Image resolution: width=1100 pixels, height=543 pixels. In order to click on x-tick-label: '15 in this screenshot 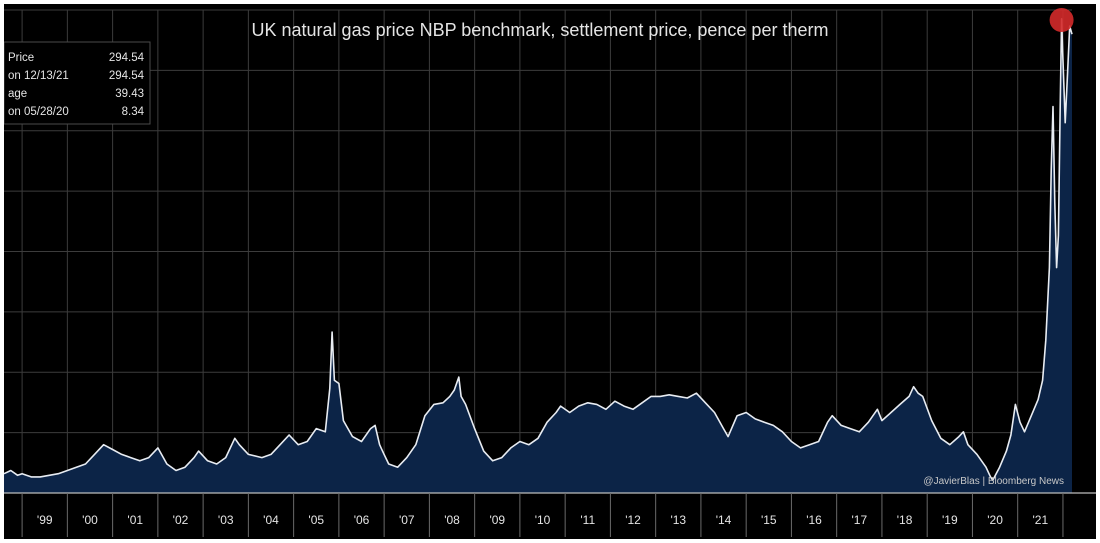, I will do `click(769, 520)`.